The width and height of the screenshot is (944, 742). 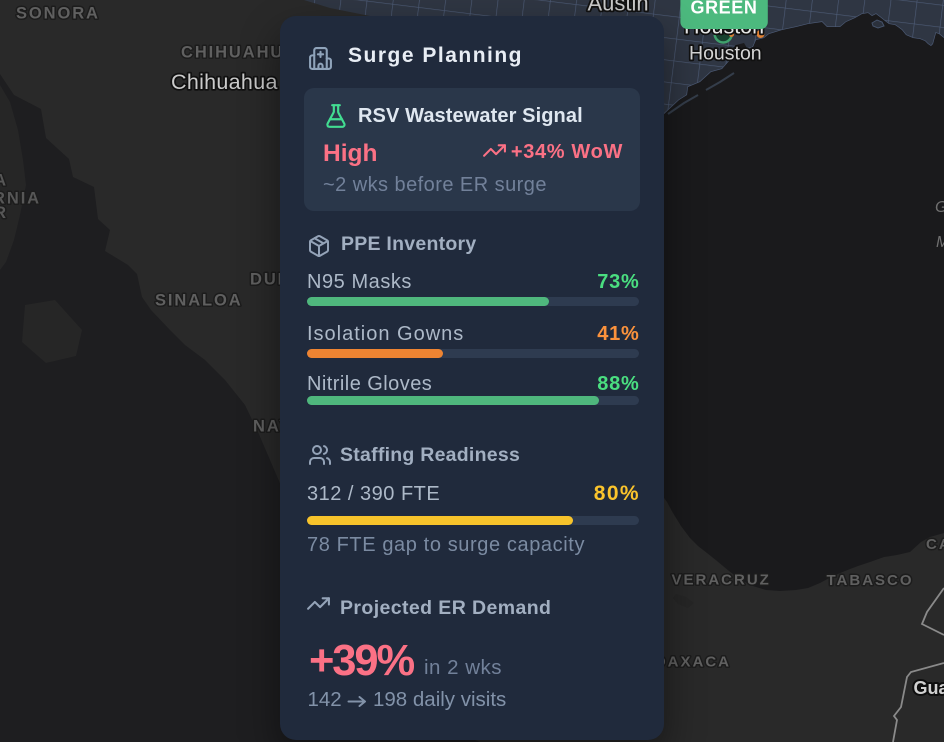 I want to click on svg-text: SUR, so click(x=4, y=213).